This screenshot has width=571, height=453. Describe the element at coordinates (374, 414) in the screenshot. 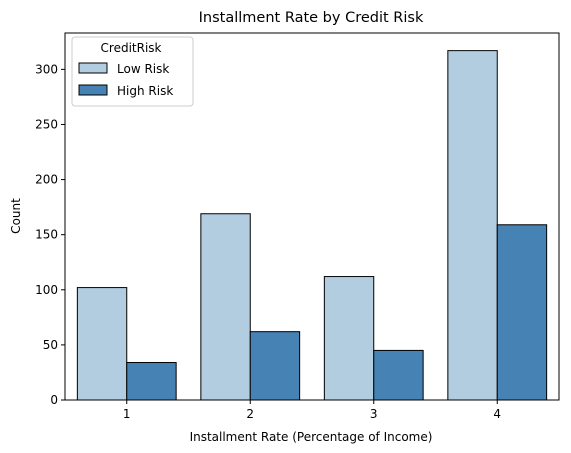

I see `x-tick-label-3: 3` at that location.